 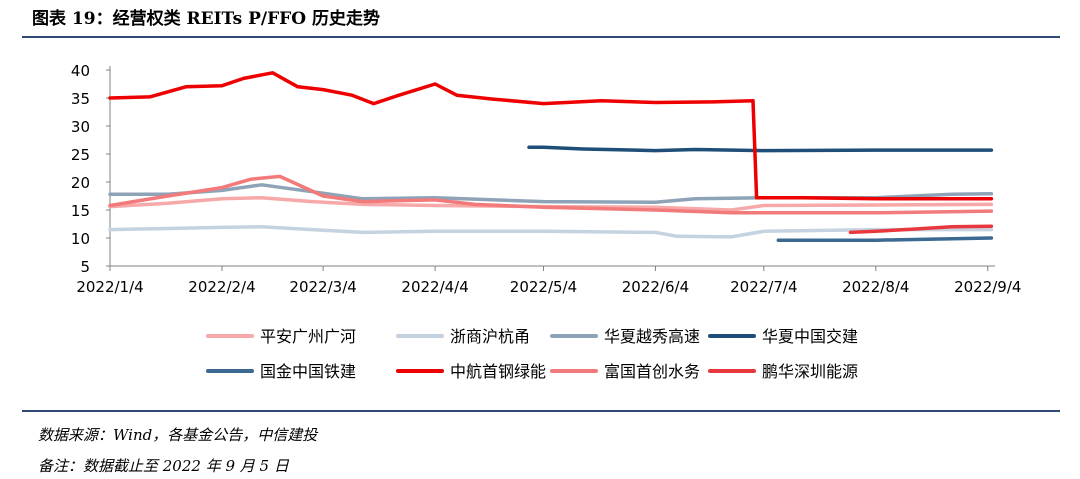 What do you see at coordinates (163, 466) in the screenshot?
I see `data-remark-note: 备注：数据截止至 2022 年 9 月 5 日` at bounding box center [163, 466].